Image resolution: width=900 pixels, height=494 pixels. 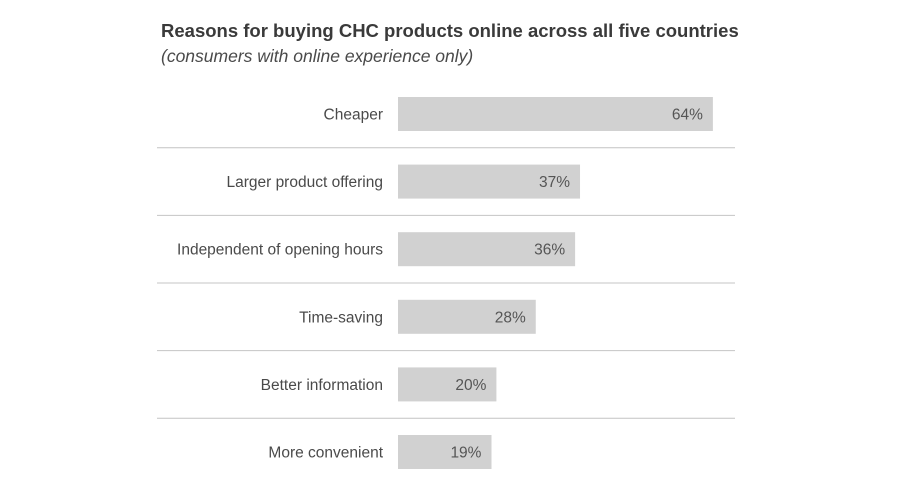 What do you see at coordinates (325, 453) in the screenshot?
I see `category-label: More convenient` at bounding box center [325, 453].